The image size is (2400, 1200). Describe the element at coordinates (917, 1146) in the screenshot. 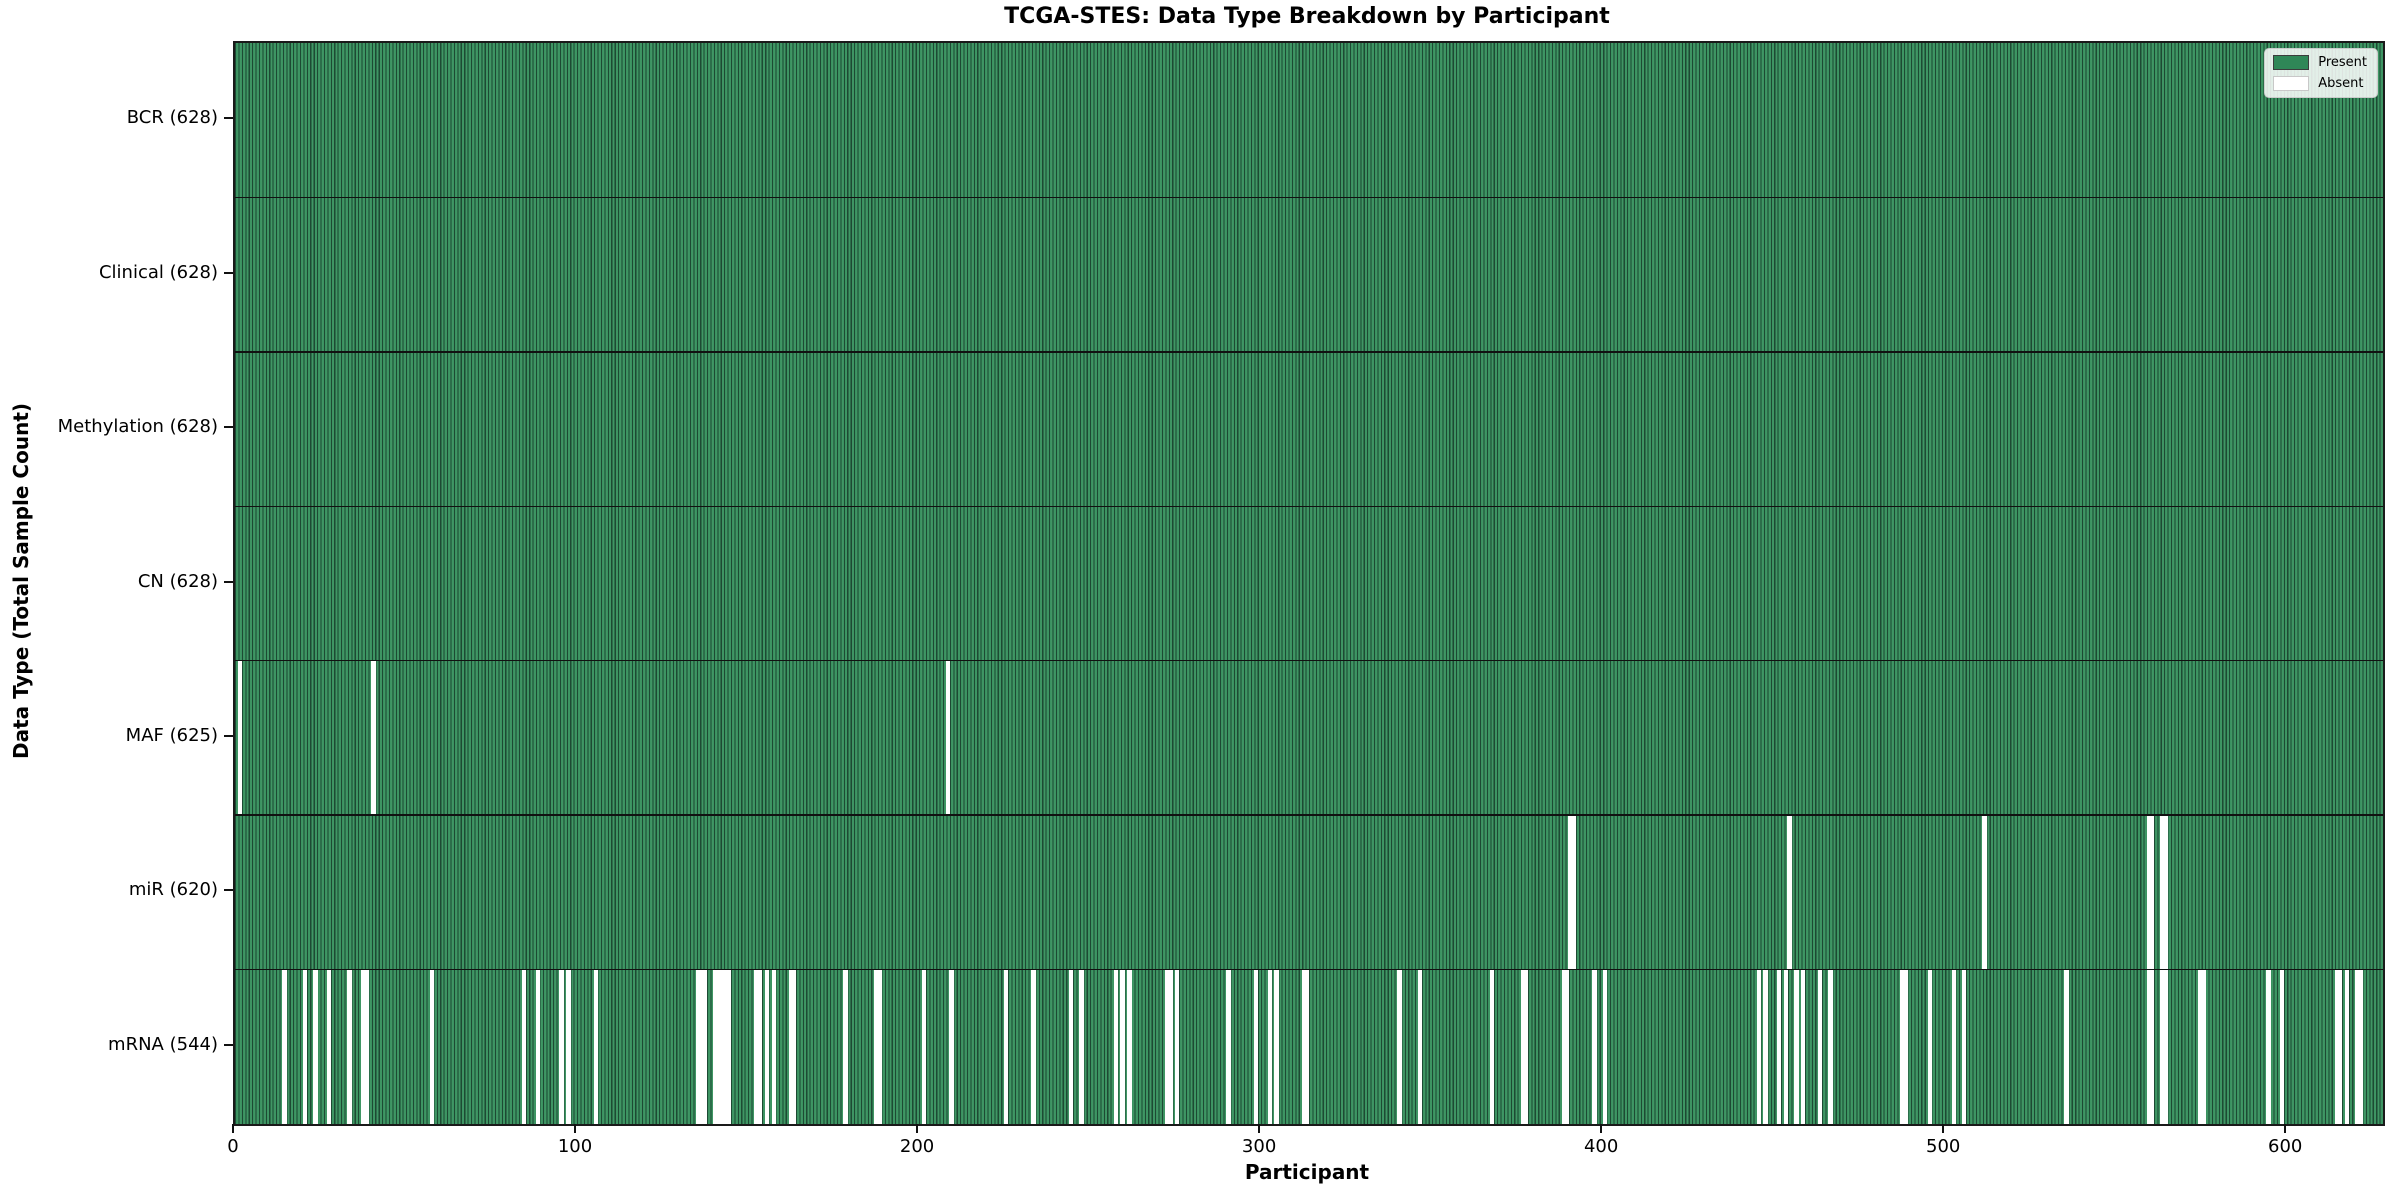

I see `x-tick-label: 200` at that location.